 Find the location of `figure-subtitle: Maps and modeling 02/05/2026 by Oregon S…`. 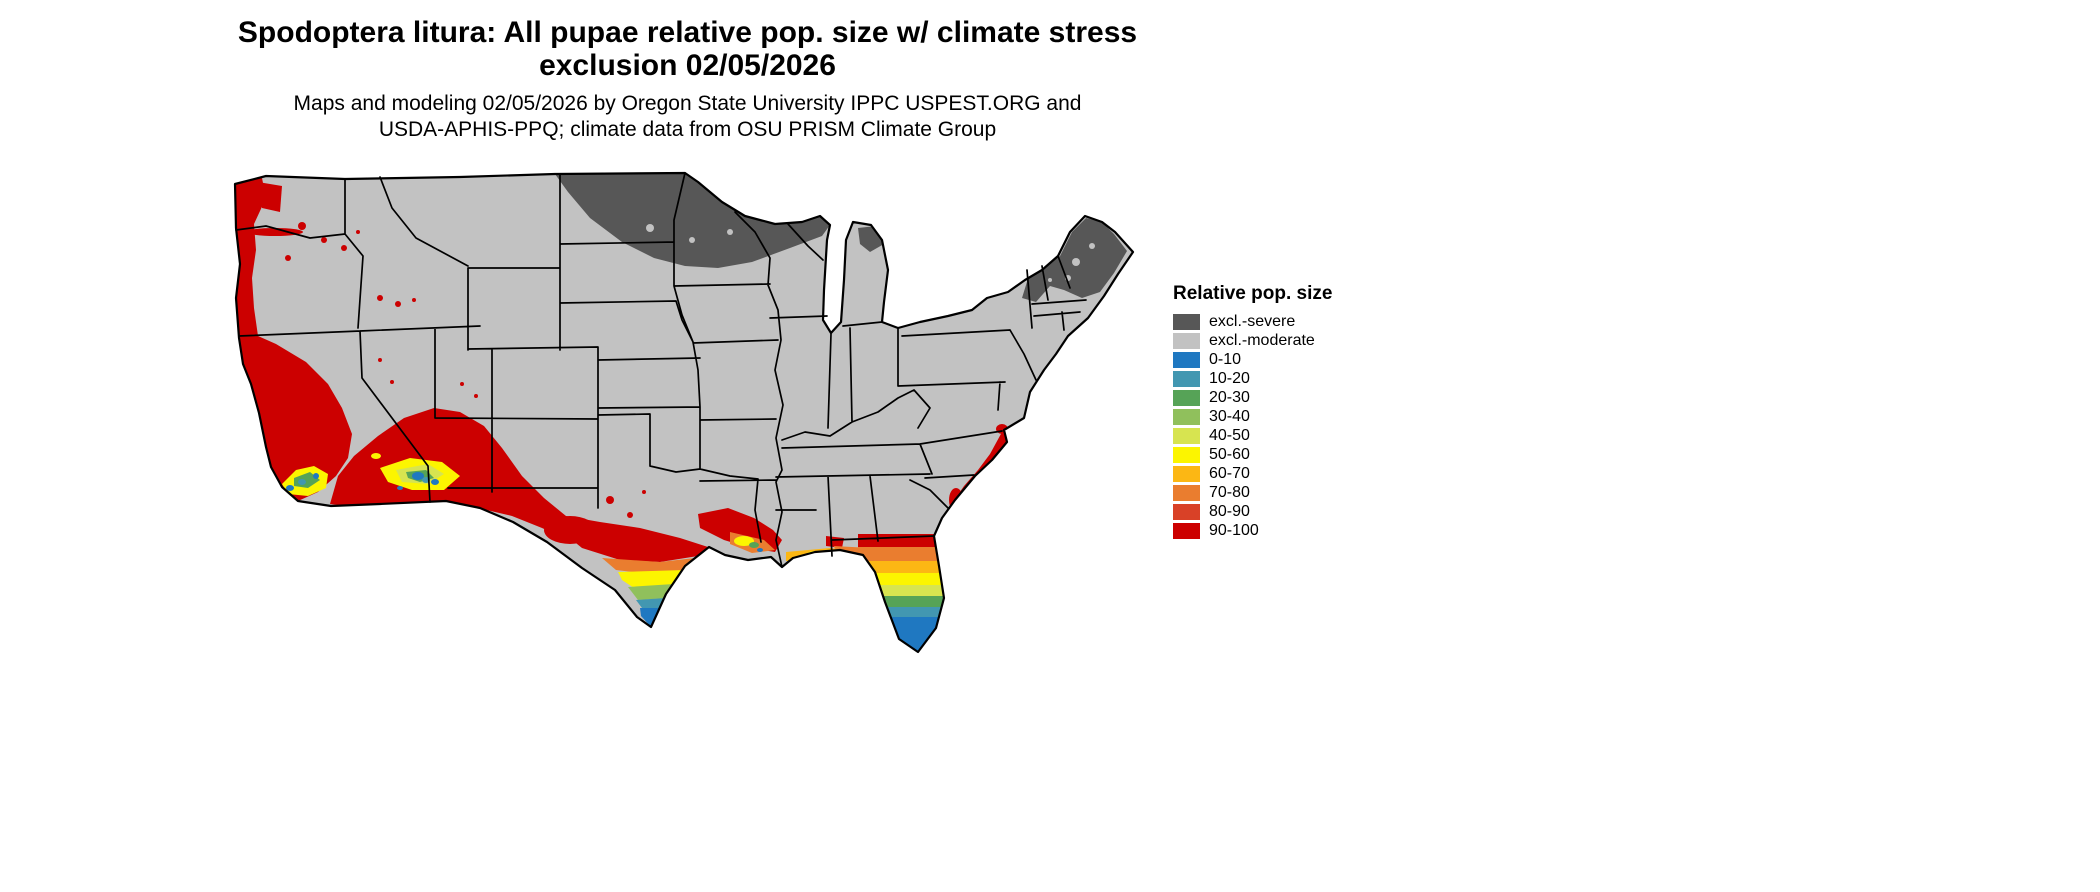

figure-subtitle: Maps and modeling 02/05/2026 by Oregon S… is located at coordinates (687, 117).